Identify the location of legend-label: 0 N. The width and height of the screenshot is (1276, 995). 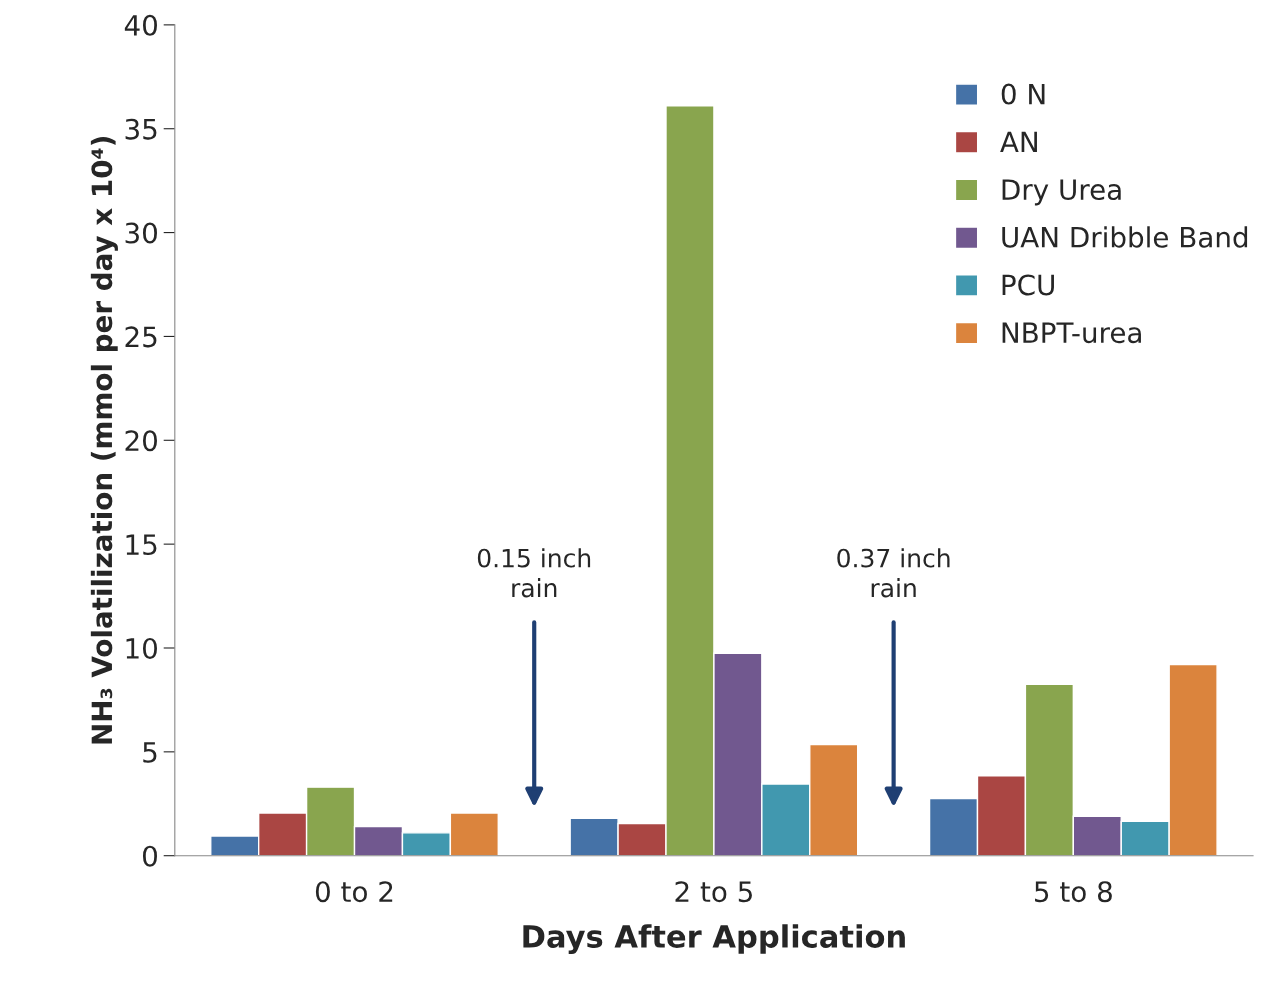
(1023, 94).